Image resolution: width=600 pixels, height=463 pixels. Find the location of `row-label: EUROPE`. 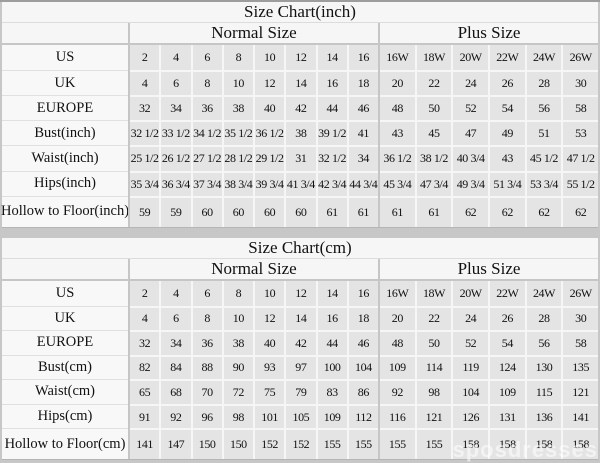

row-label: EUROPE is located at coordinates (65, 108).